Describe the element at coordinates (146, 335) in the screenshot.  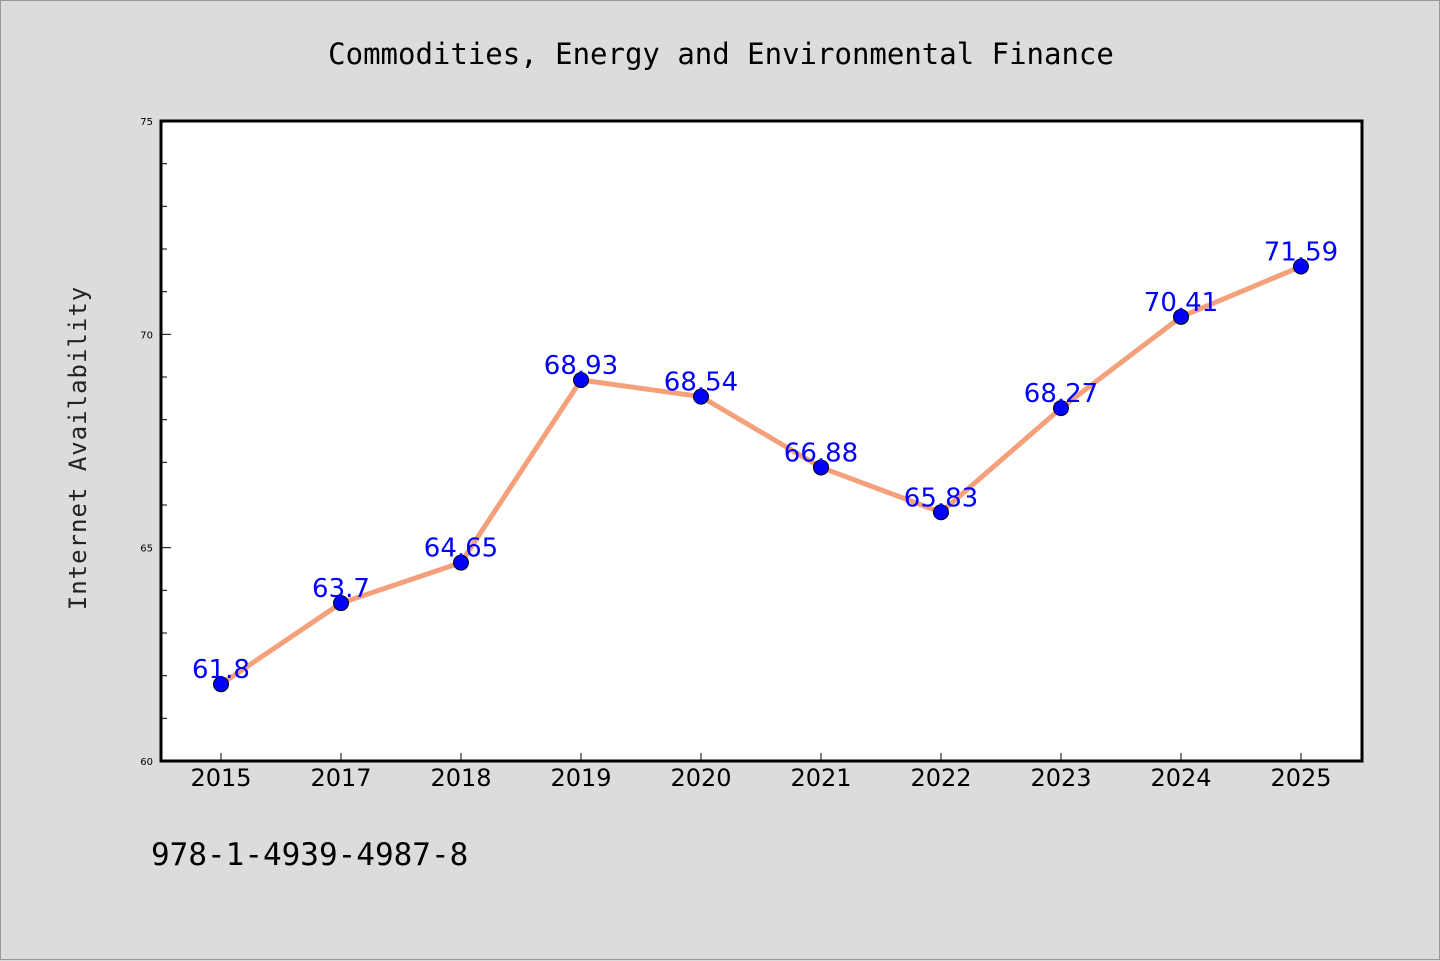
I see `y-tick-label: 70` at that location.